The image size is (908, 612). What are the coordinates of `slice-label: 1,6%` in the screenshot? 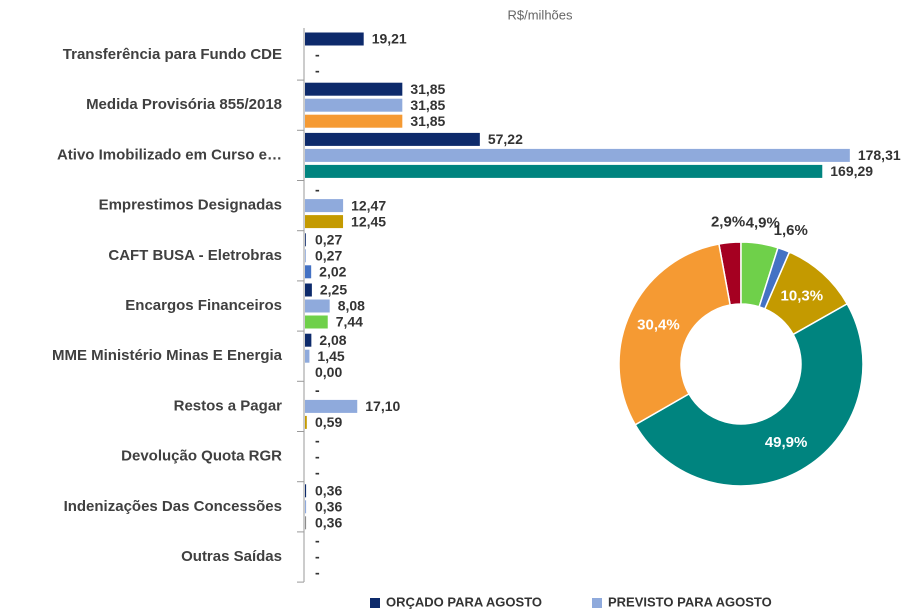 It's located at (791, 230).